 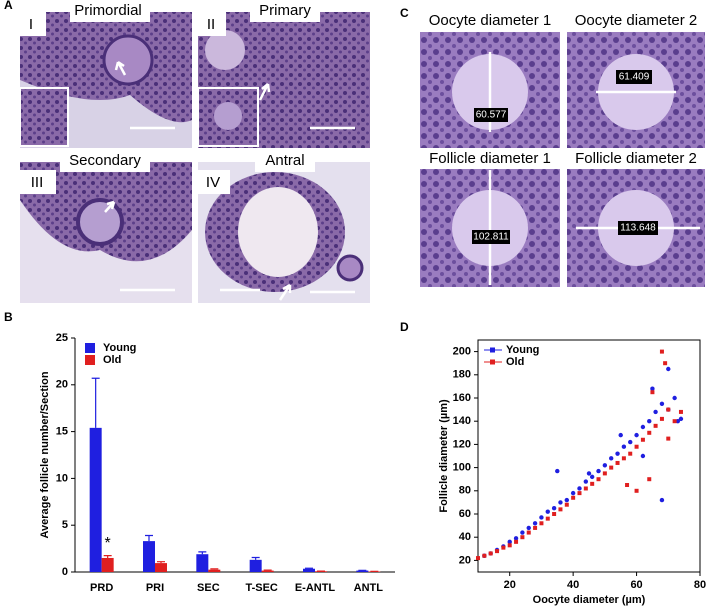 What do you see at coordinates (208, 588) in the screenshot?
I see `x-tick-label: SEC` at bounding box center [208, 588].